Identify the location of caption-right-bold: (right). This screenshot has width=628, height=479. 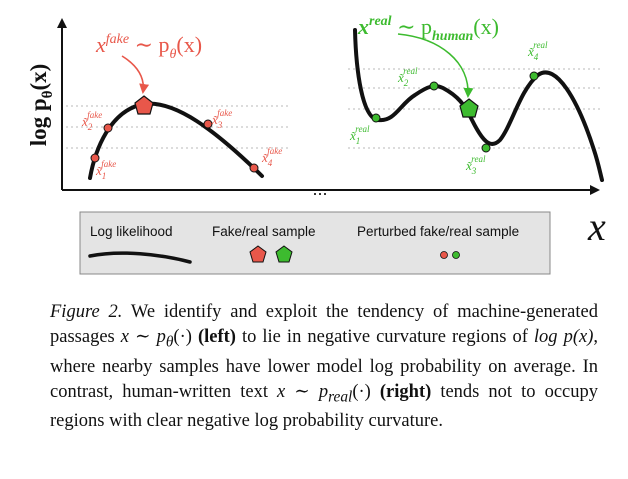
(405, 391).